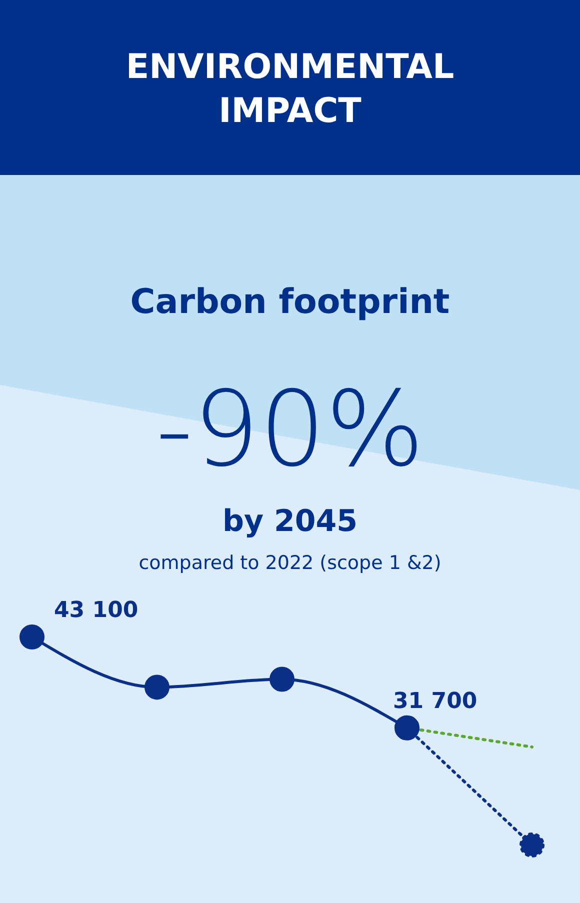 The height and width of the screenshot is (903, 580). I want to click on chart-title: ENVIRONMENTAL IMPACT, so click(290, 89).